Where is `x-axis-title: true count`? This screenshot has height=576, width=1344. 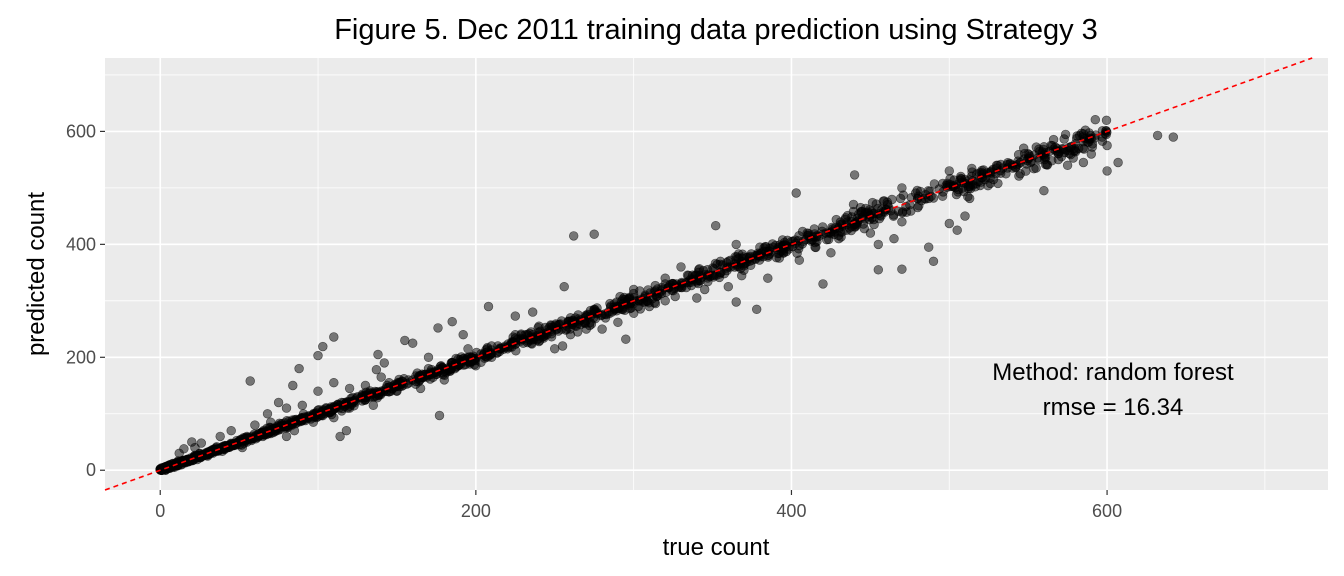 x-axis-title: true count is located at coordinates (716, 547).